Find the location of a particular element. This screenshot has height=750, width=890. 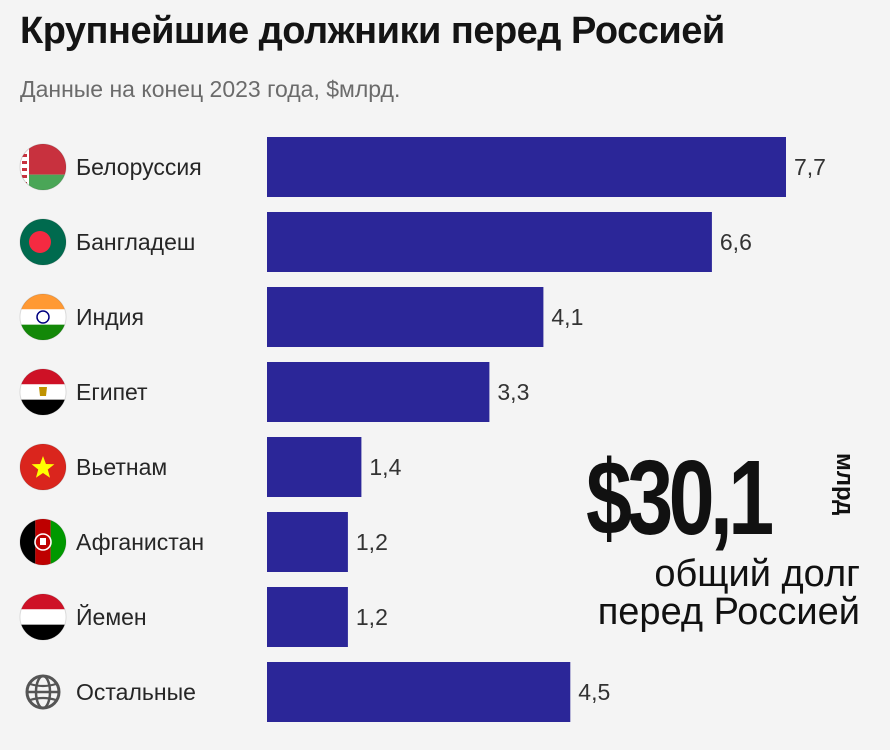

value-label: 6,6 is located at coordinates (736, 242).